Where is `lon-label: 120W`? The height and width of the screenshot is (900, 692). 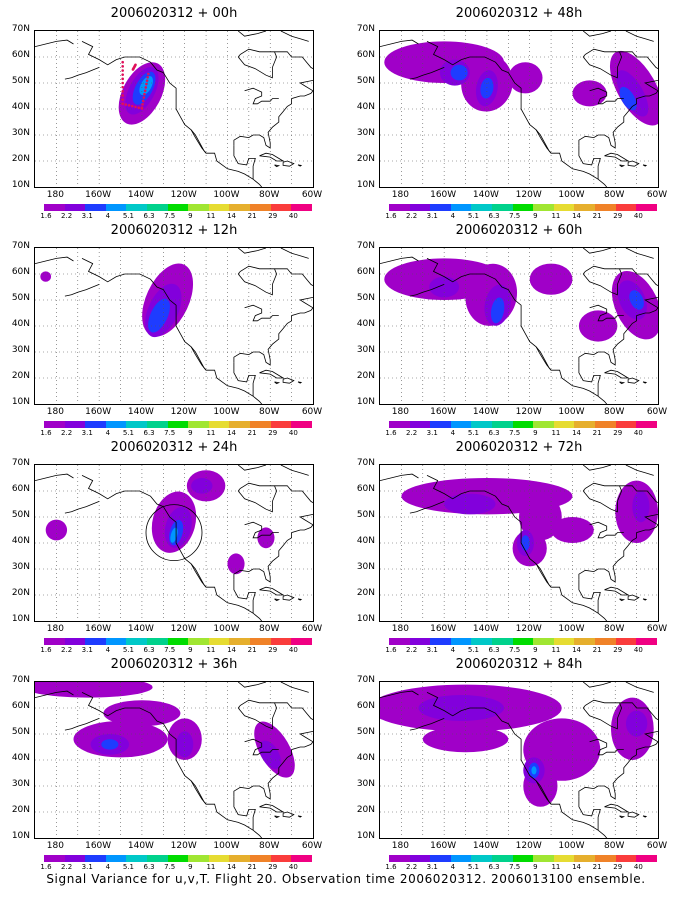
lon-label: 120W is located at coordinates (183, 846).